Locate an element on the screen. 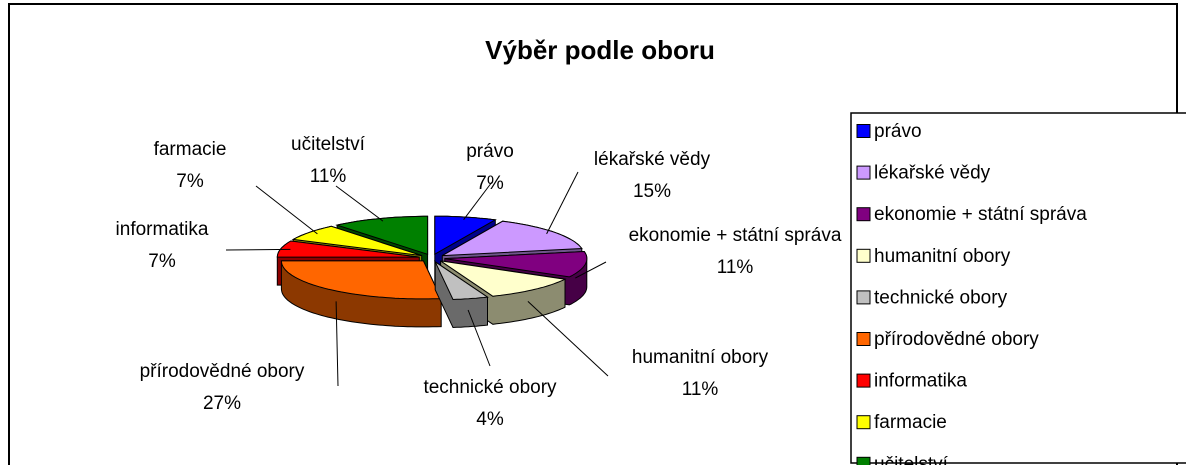 This screenshot has height=465, width=1186. data-label: učitelství 11% is located at coordinates (328, 161).